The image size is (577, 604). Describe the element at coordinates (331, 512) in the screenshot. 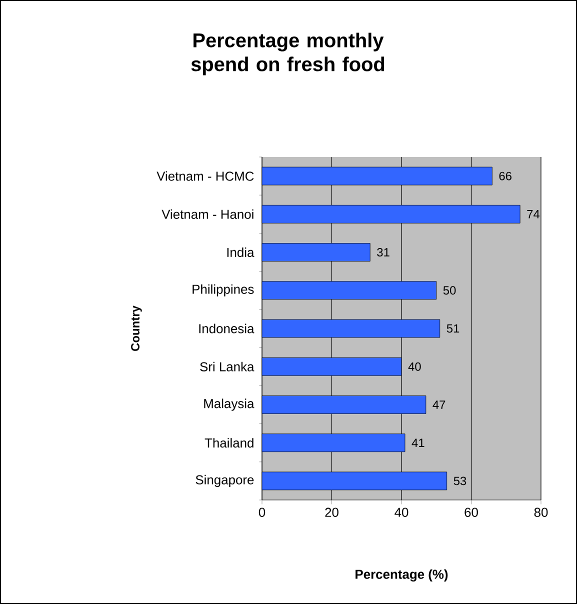

I see `x-tick-label: 20` at that location.